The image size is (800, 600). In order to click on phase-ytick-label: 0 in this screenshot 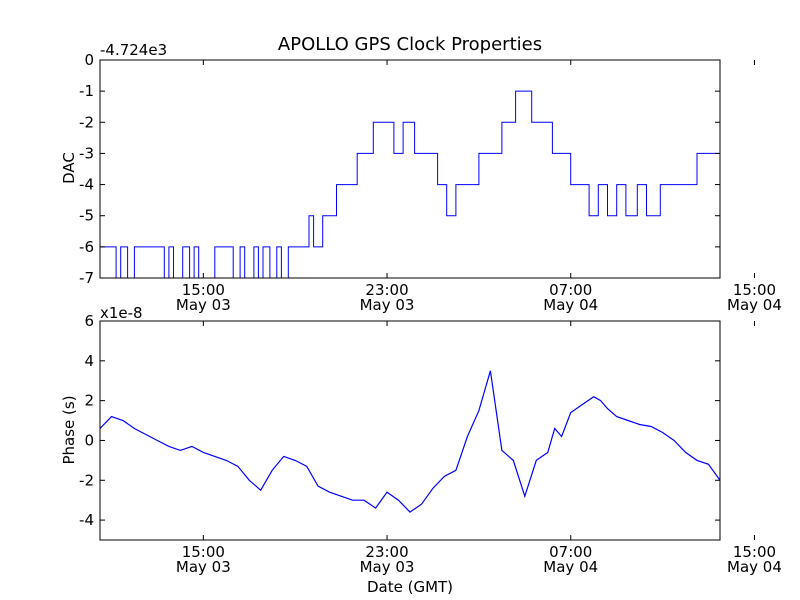, I will do `click(89, 440)`.